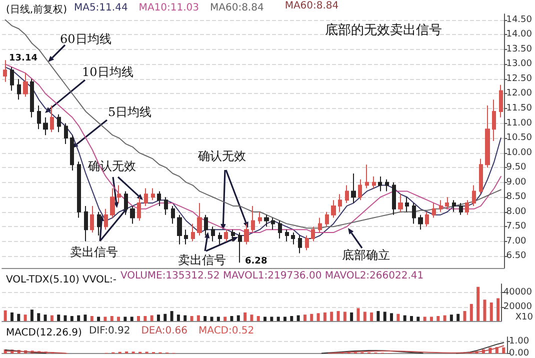  I want to click on chart-title: (日线,前复权), so click(37, 10).